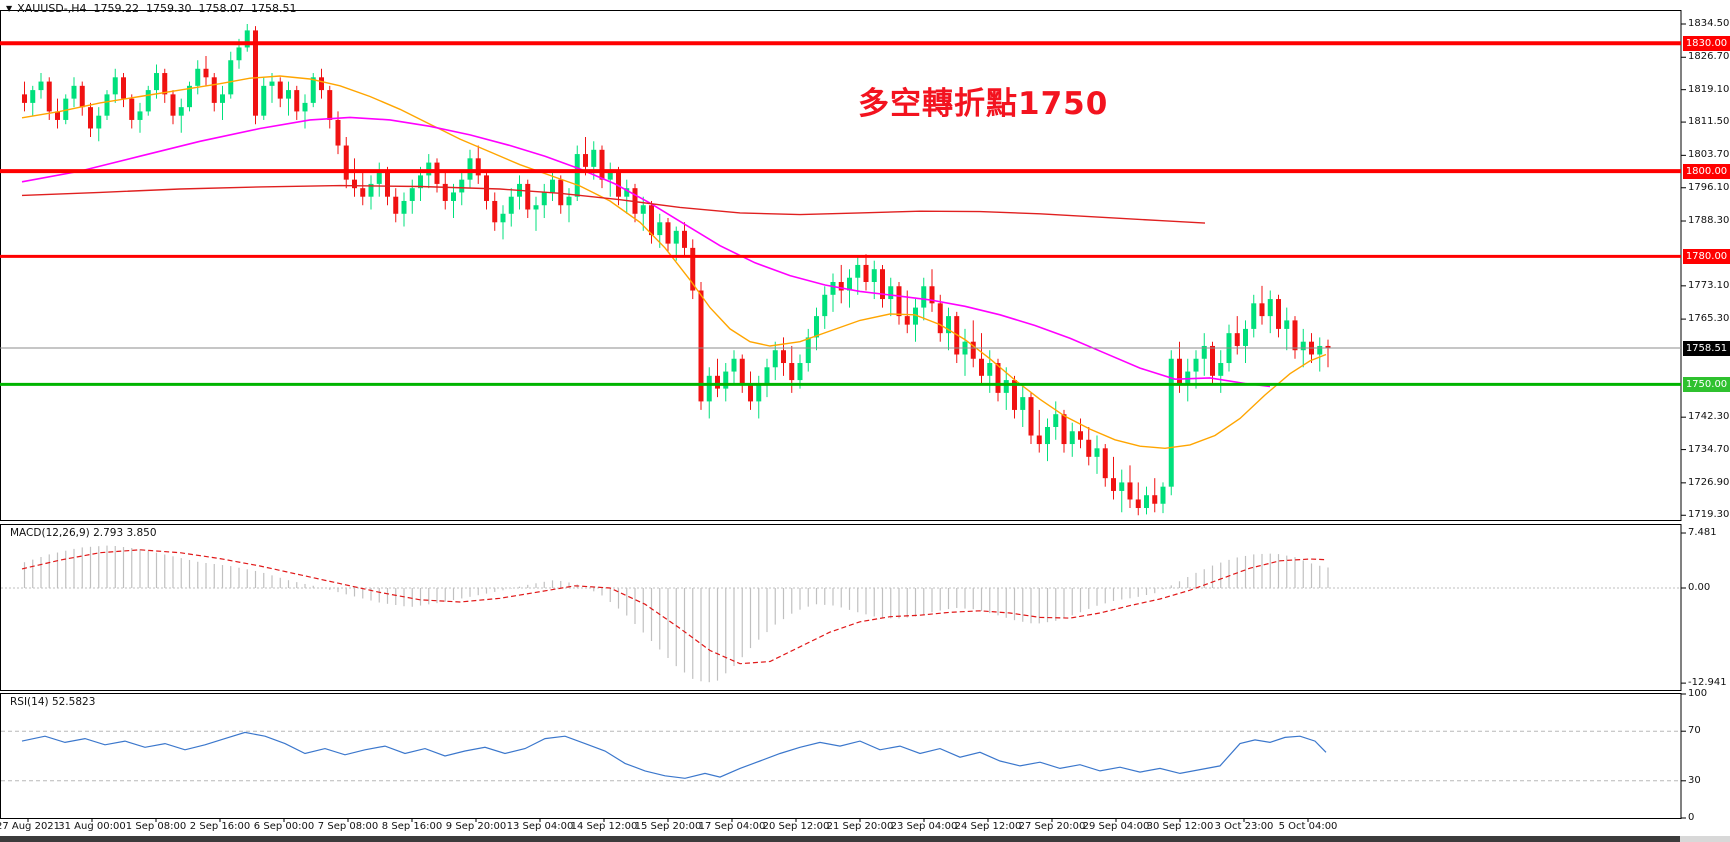 The image size is (1730, 842). I want to click on symbol-dropdown-arrow-icon: ▼, so click(9, 8).